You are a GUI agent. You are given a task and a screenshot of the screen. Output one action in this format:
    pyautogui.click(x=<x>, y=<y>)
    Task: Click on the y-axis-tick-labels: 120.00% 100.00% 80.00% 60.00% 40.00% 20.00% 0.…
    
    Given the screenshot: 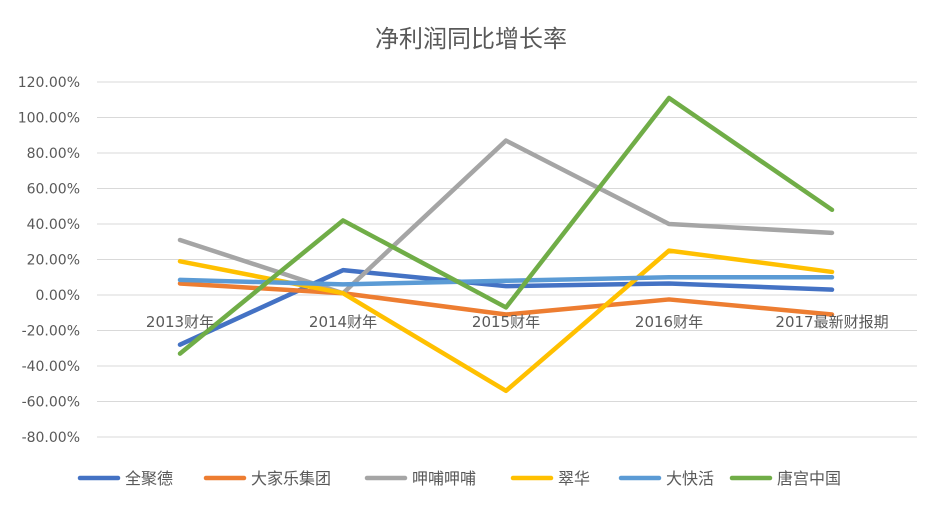 What is the action you would take?
    pyautogui.click(x=49, y=260)
    